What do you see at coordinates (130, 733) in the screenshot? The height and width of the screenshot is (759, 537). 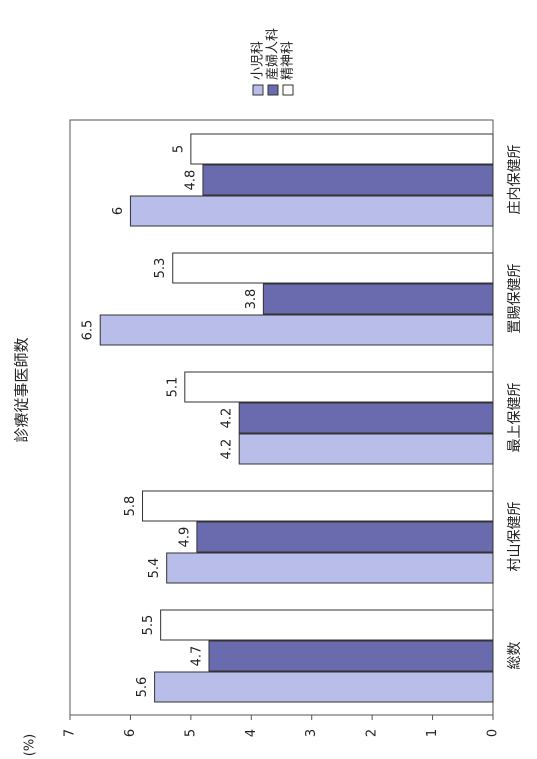 I see `y-tick-label: 6` at bounding box center [130, 733].